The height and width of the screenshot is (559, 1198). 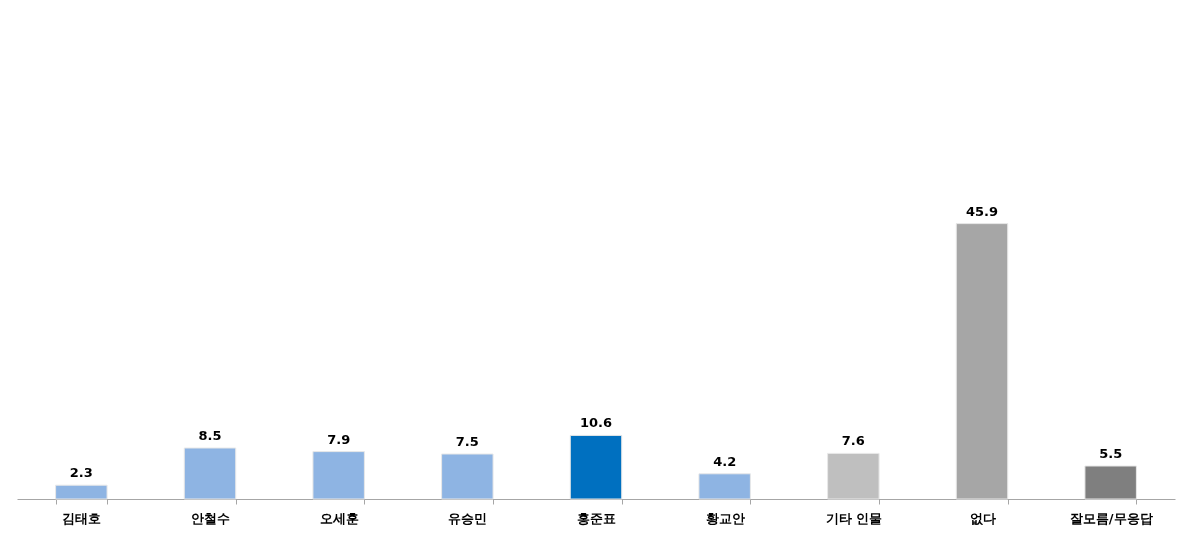 What do you see at coordinates (210, 435) in the screenshot?
I see `data-label: 8.5` at bounding box center [210, 435].